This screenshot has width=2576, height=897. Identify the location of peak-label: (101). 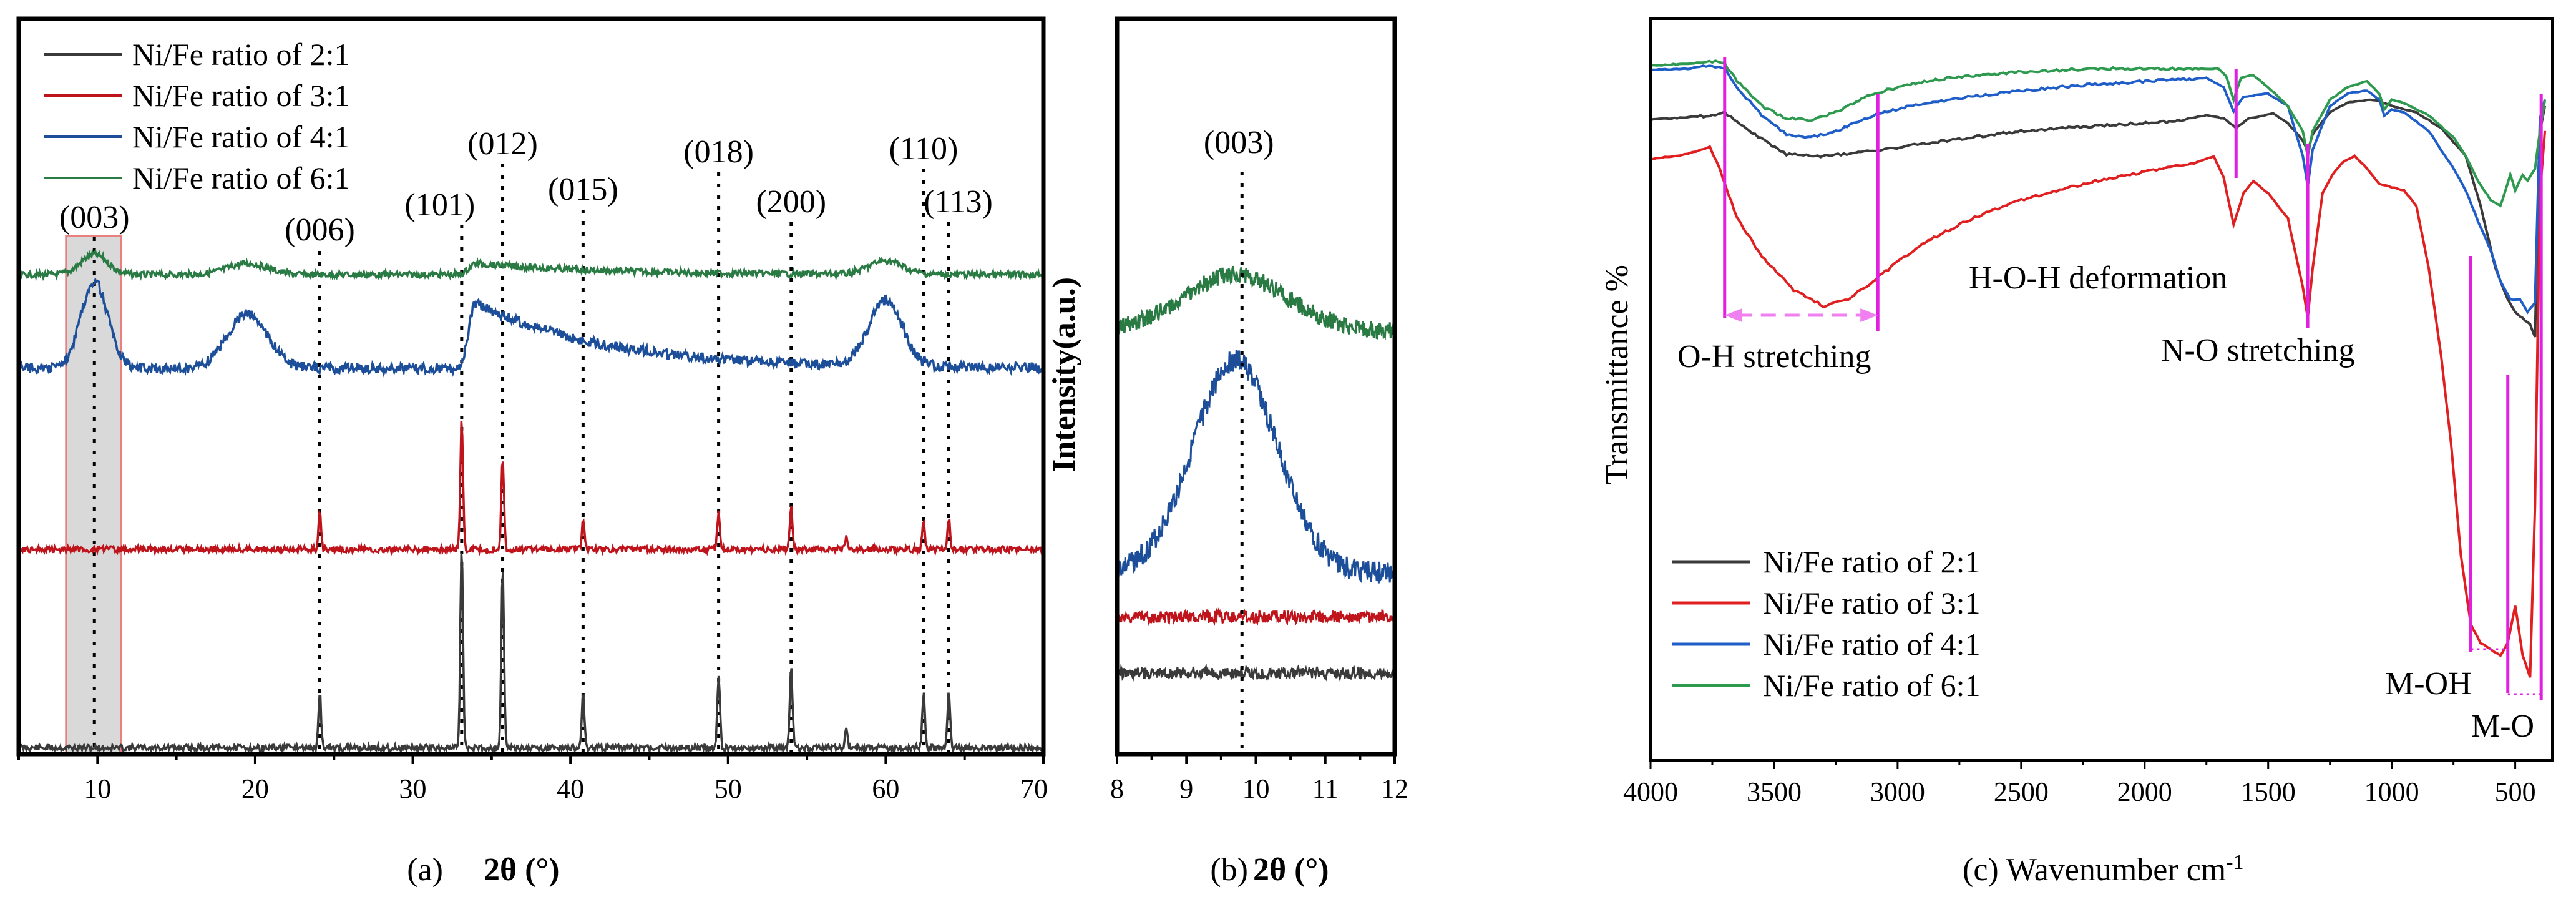
(440, 205).